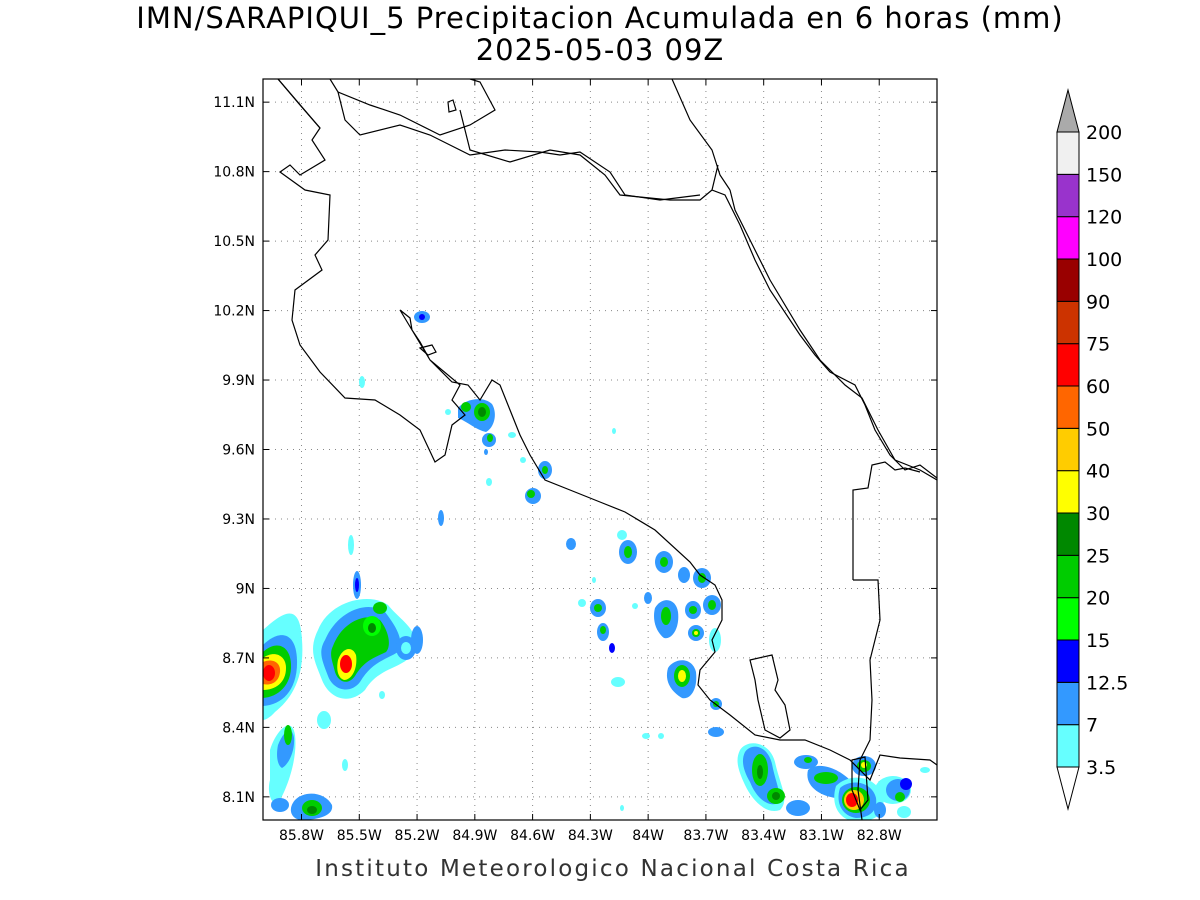 The height and width of the screenshot is (900, 1200). I want to click on lon-tick-label: 82.8W, so click(879, 836).